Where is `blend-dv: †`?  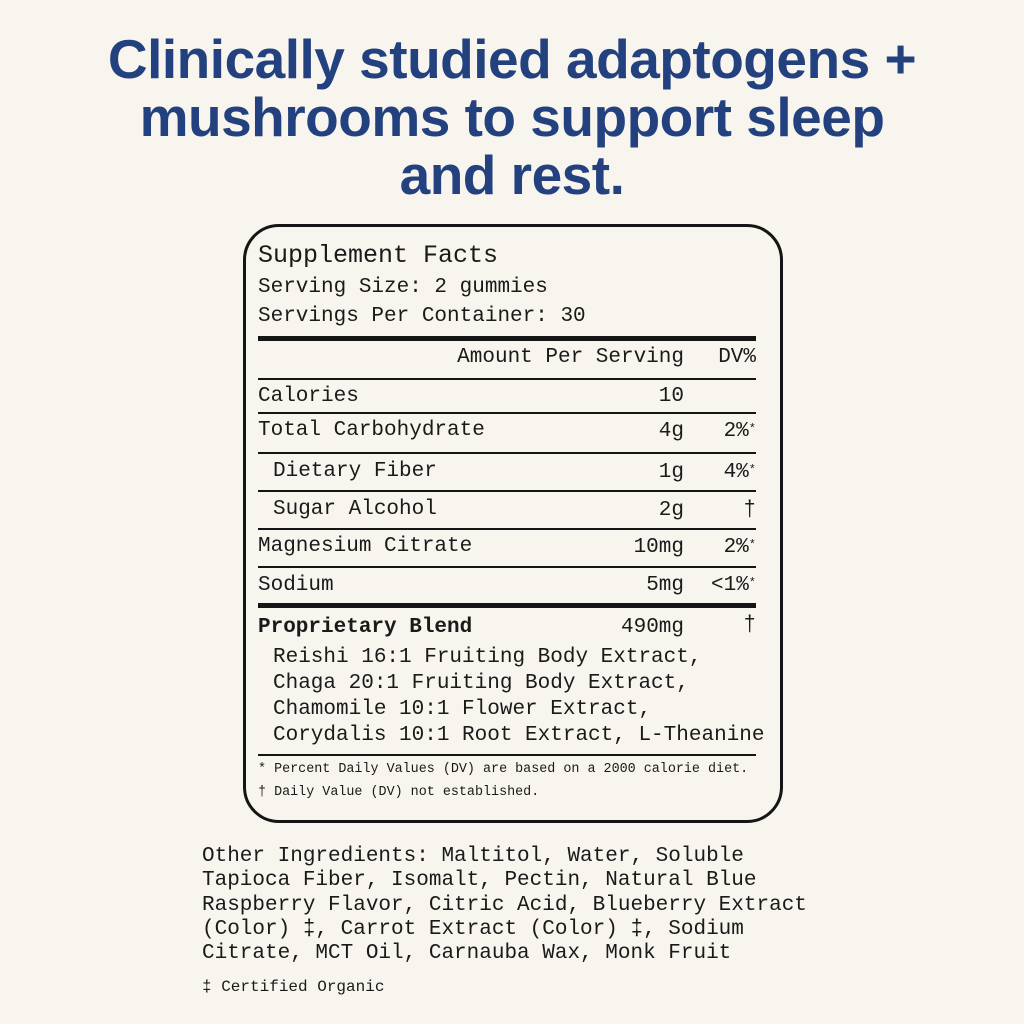
blend-dv: † is located at coordinates (749, 625).